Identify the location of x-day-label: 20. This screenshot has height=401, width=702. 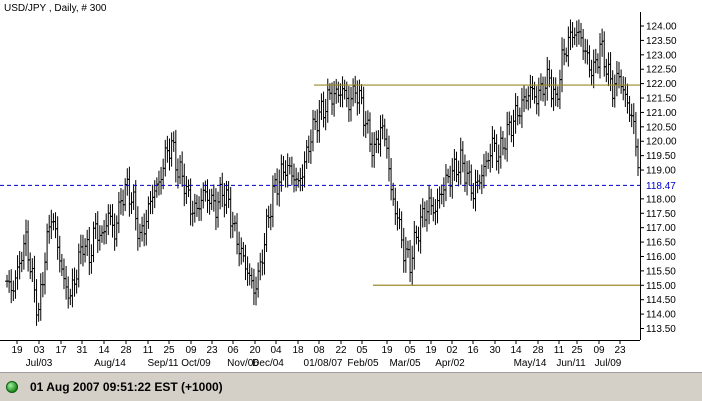
(255, 350).